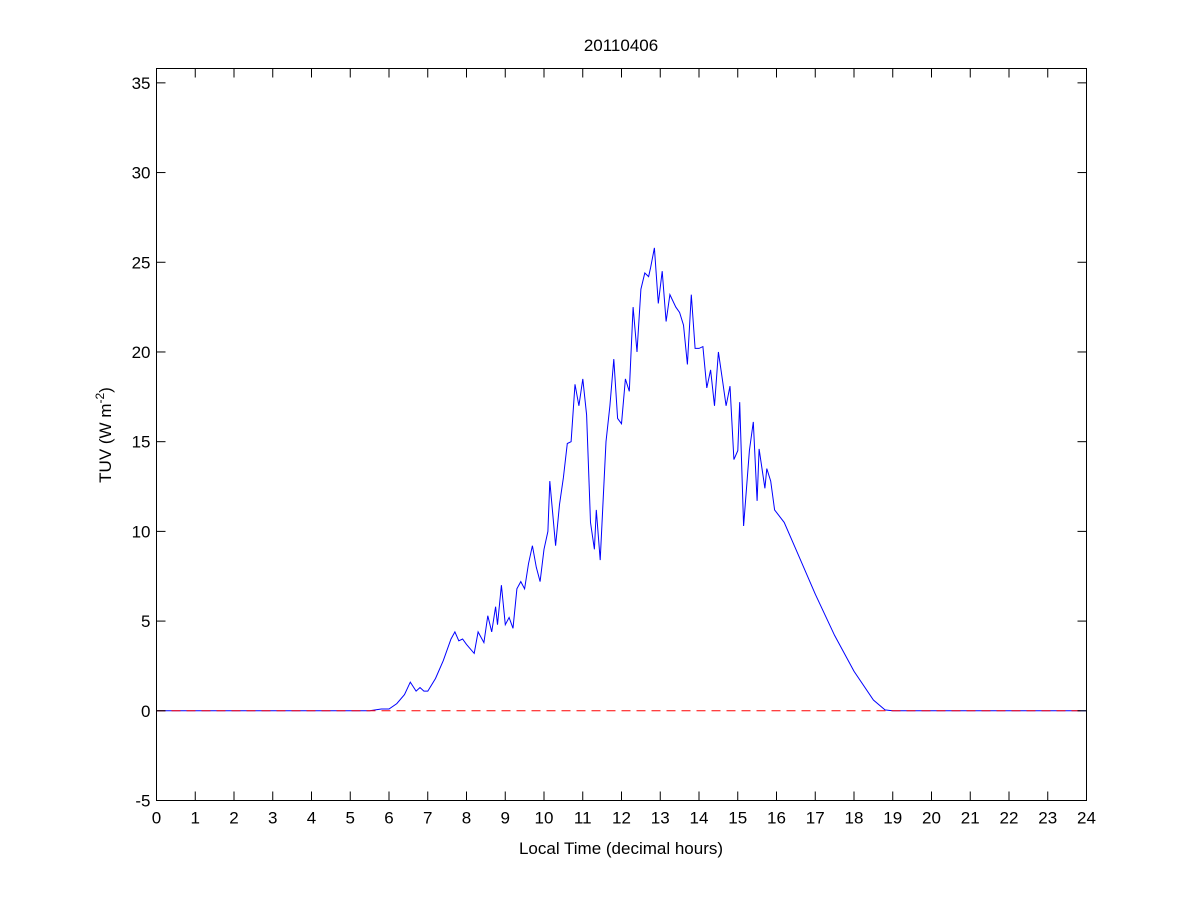 The width and height of the screenshot is (1201, 905). What do you see at coordinates (1047, 818) in the screenshot?
I see `x-tick-label: 23` at bounding box center [1047, 818].